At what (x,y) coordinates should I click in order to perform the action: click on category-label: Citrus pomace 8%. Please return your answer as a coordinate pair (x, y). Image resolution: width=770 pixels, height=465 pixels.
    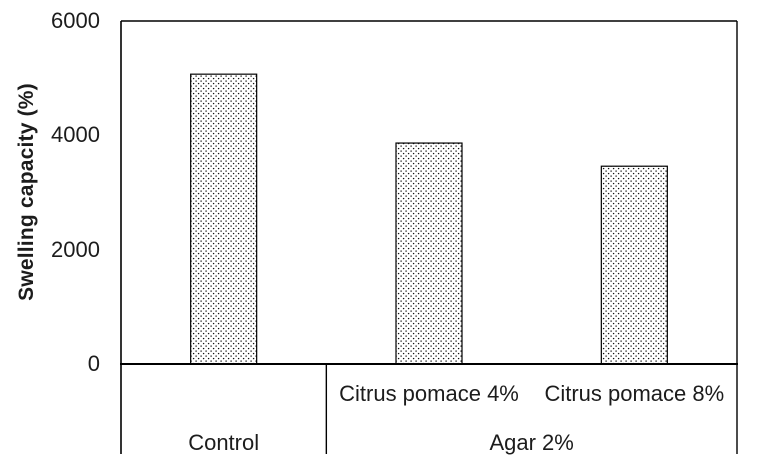
    Looking at the image, I should click on (634, 393).